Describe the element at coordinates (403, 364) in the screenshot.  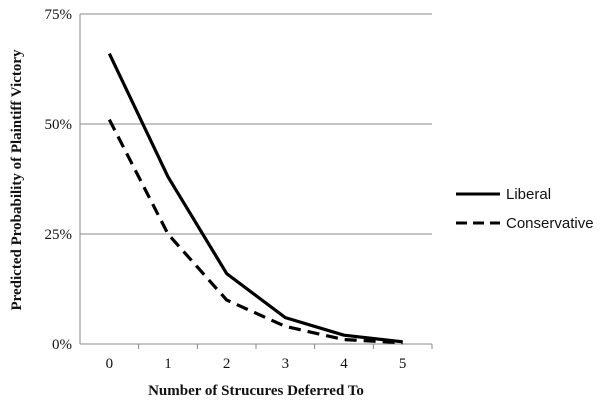
I see `x-tick-label: 5` at that location.